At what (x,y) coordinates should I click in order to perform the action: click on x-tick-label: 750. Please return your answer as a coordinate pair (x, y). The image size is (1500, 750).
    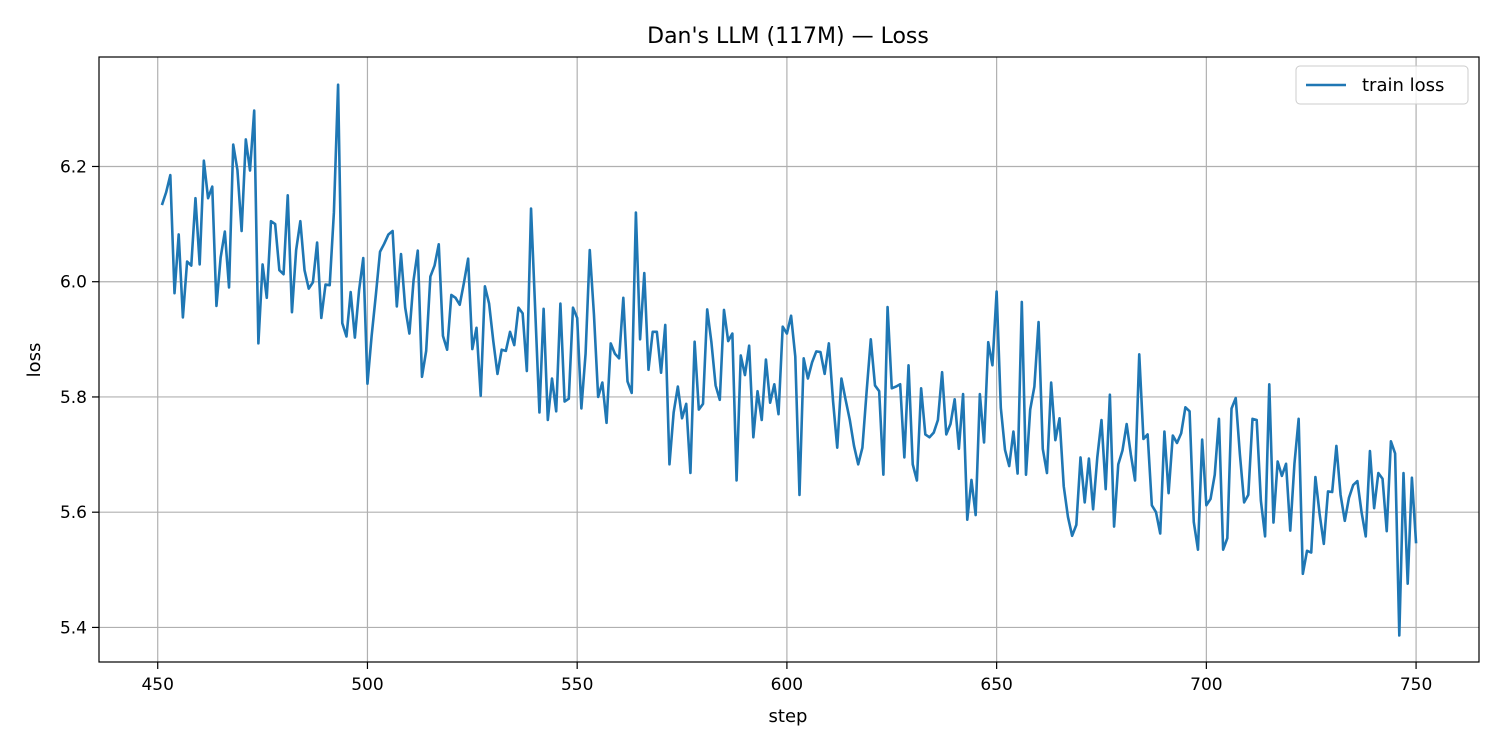
    Looking at the image, I should click on (1416, 685).